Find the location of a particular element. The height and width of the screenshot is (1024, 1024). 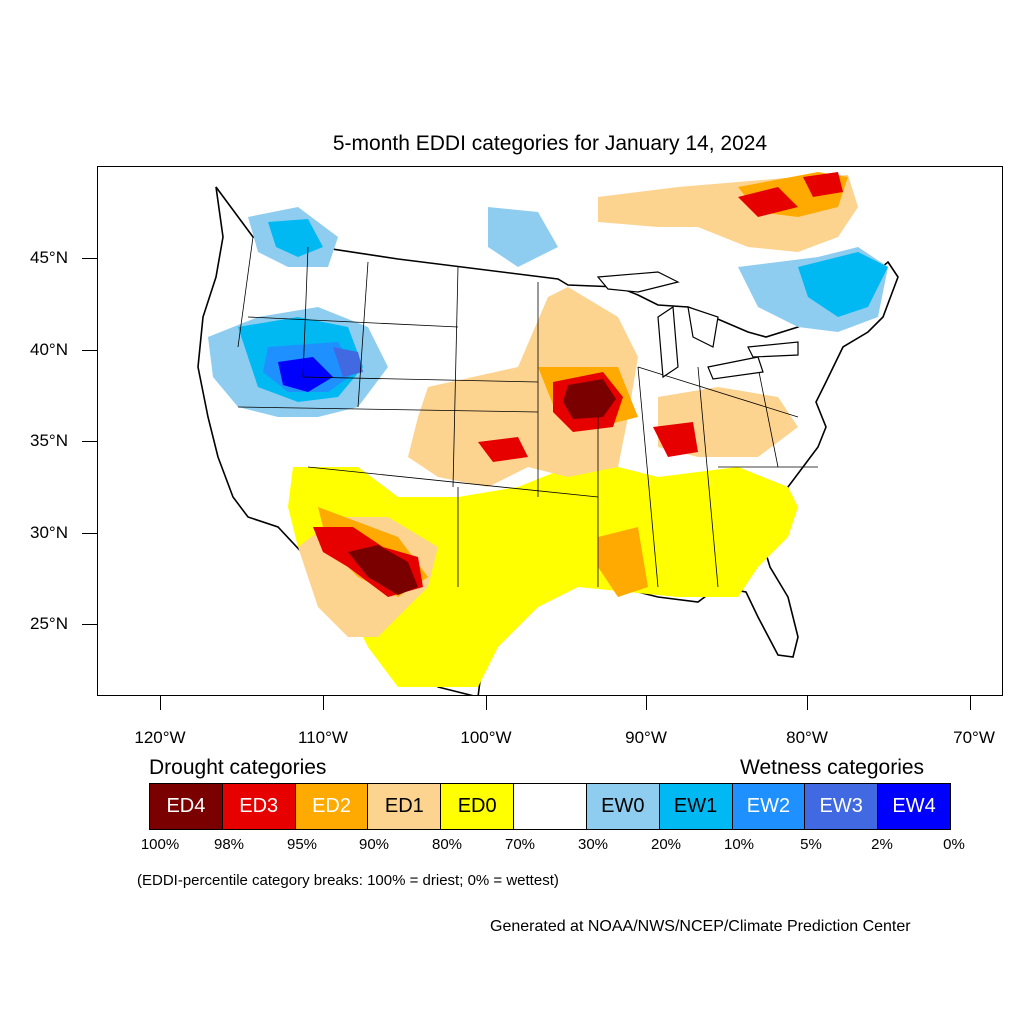

pct-break-100: 100% is located at coordinates (160, 844).